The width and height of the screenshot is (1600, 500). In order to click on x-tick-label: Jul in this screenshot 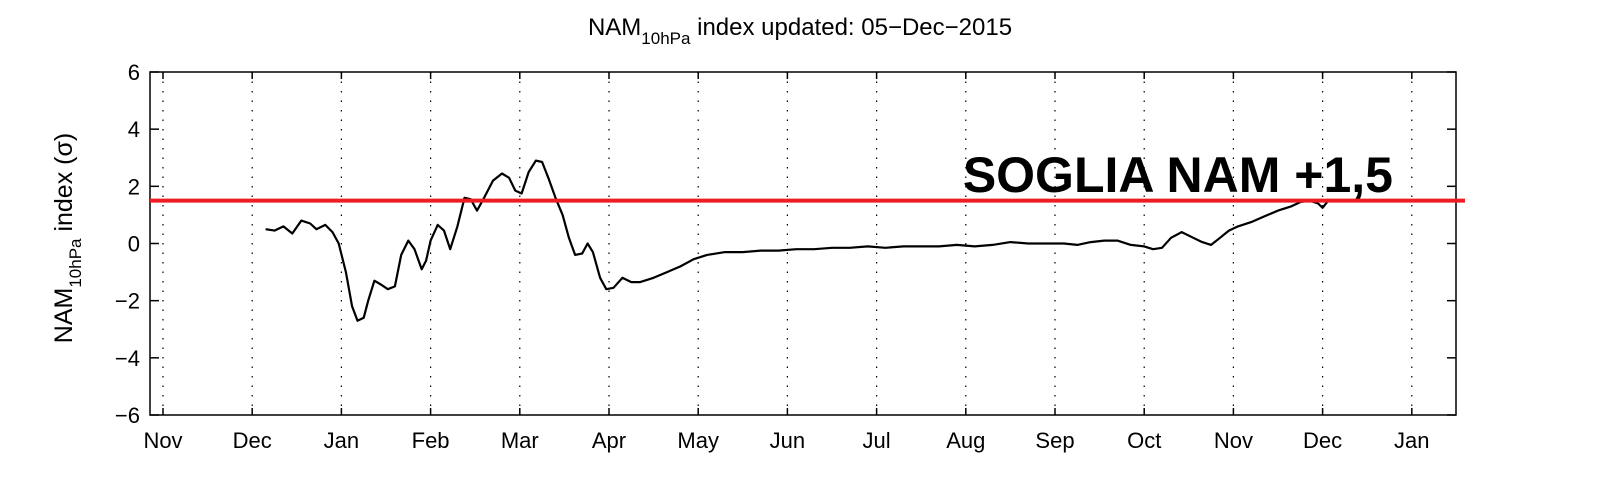, I will do `click(877, 440)`.